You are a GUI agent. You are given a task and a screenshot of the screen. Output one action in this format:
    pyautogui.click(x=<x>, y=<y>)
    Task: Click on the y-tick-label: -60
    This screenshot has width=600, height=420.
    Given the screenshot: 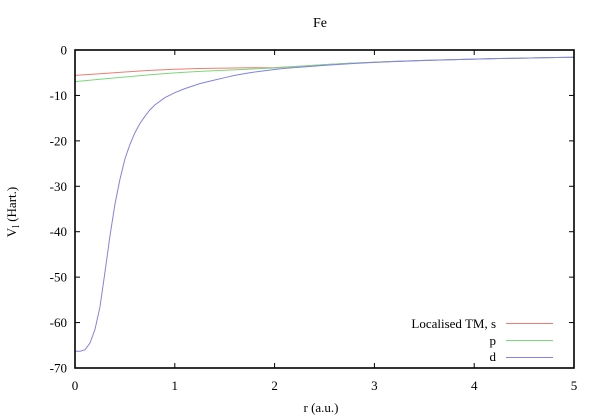 What is the action you would take?
    pyautogui.click(x=58, y=322)
    